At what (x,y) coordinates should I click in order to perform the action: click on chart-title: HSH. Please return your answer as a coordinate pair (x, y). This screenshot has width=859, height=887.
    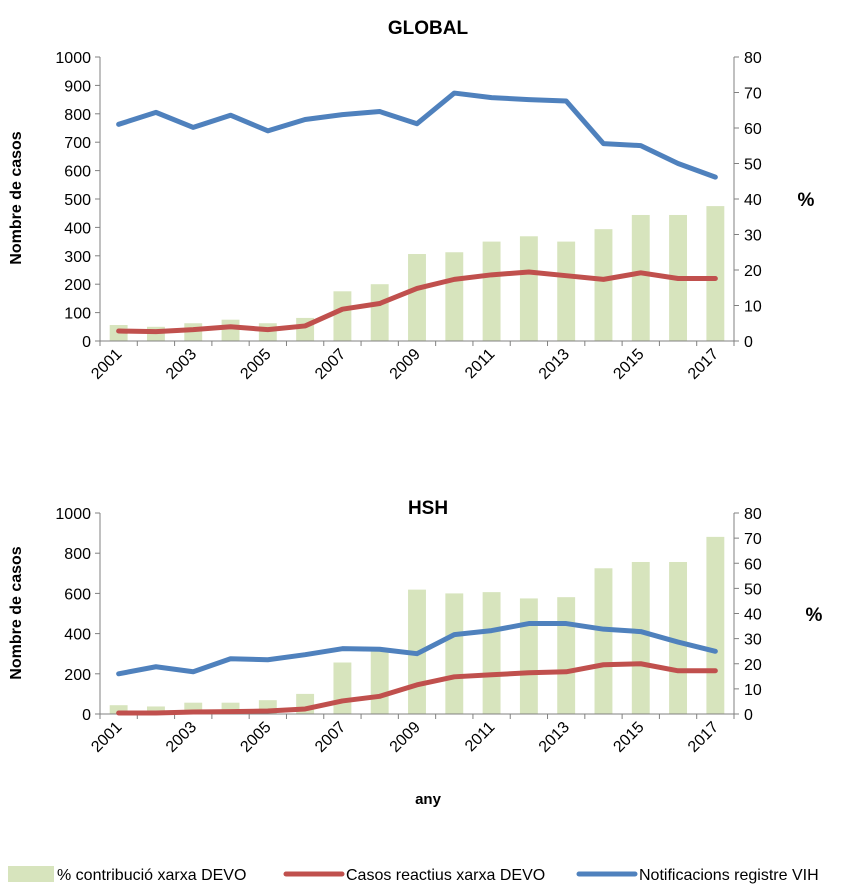
    Looking at the image, I should click on (428, 508).